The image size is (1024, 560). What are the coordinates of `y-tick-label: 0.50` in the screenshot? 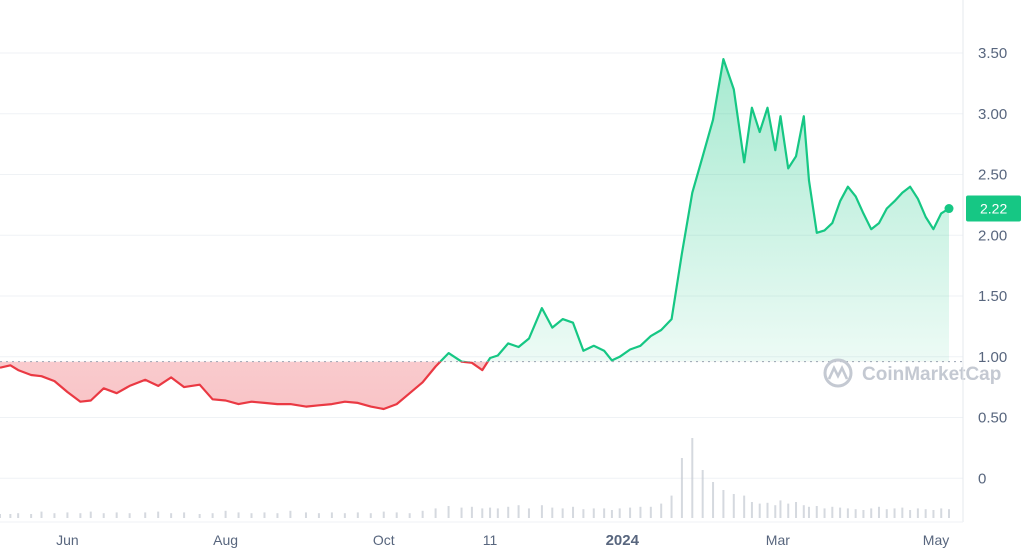 It's located at (992, 418).